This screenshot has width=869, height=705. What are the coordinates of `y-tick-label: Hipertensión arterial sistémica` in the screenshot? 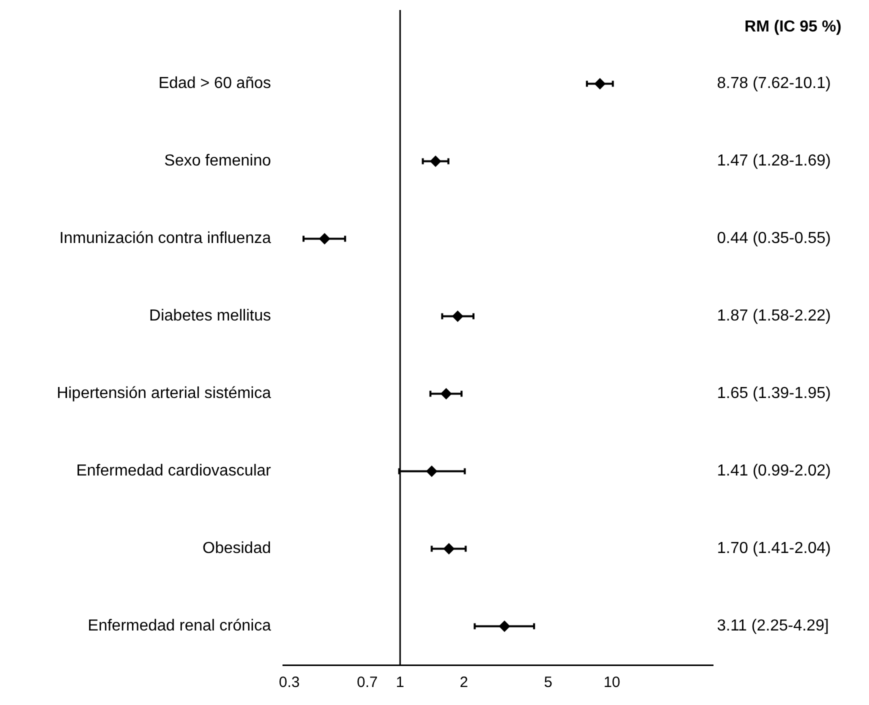 It's located at (164, 393).